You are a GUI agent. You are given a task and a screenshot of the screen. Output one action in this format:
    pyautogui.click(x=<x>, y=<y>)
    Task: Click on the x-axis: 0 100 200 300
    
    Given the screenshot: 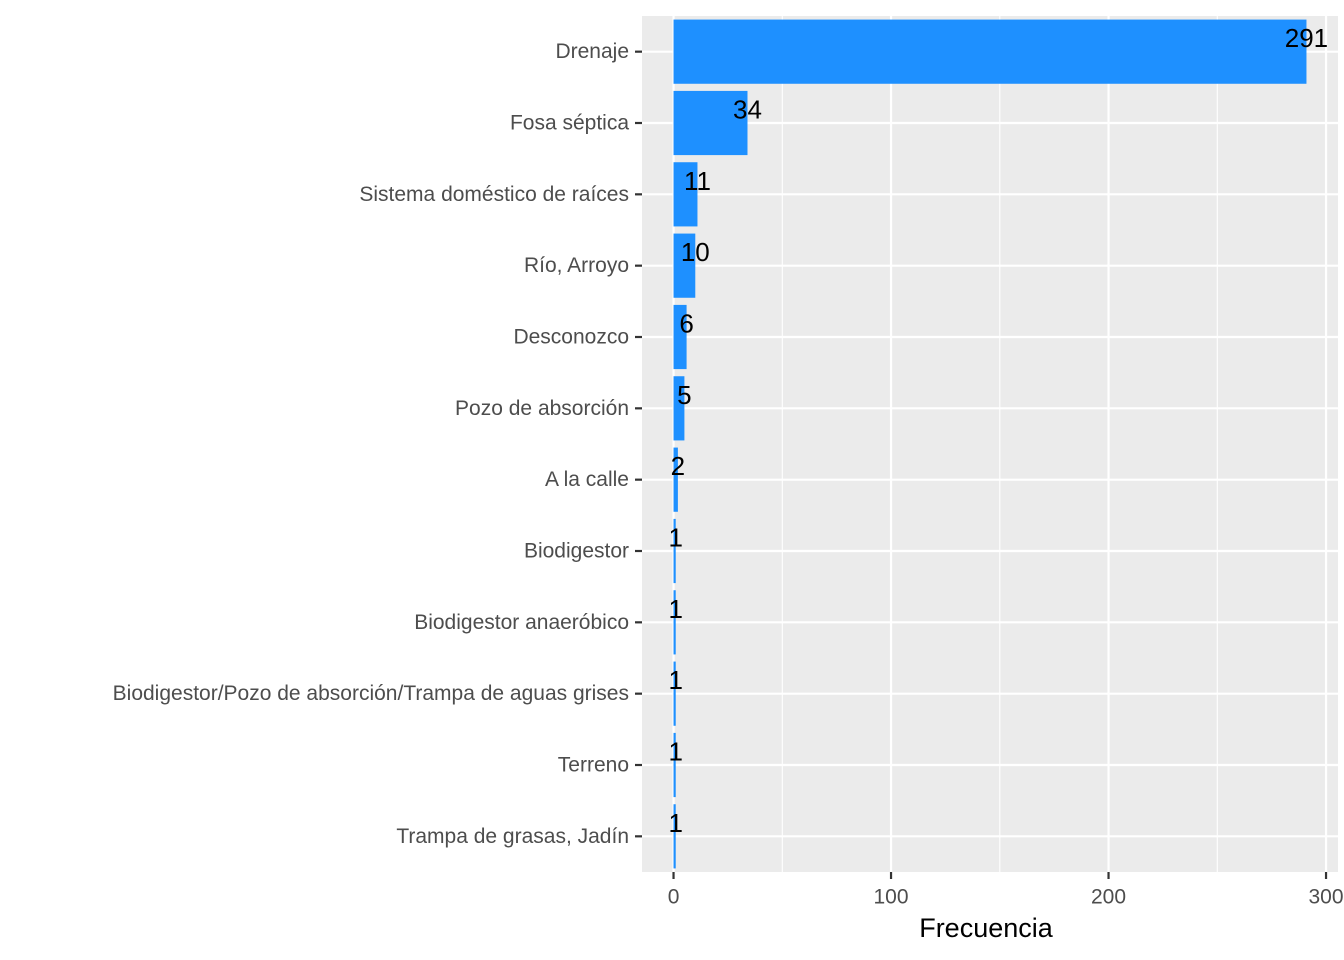 What is the action you would take?
    pyautogui.click(x=1006, y=890)
    